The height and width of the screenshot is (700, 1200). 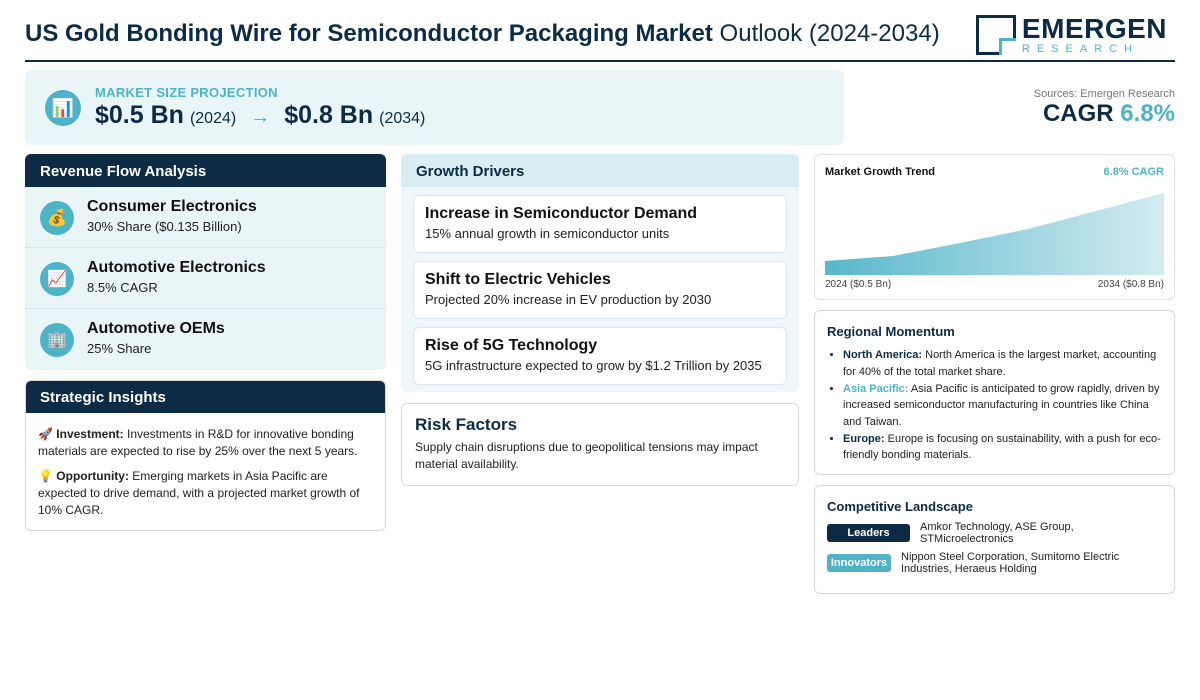 I want to click on growth-drivers-title: Growth Drivers, so click(x=600, y=170).